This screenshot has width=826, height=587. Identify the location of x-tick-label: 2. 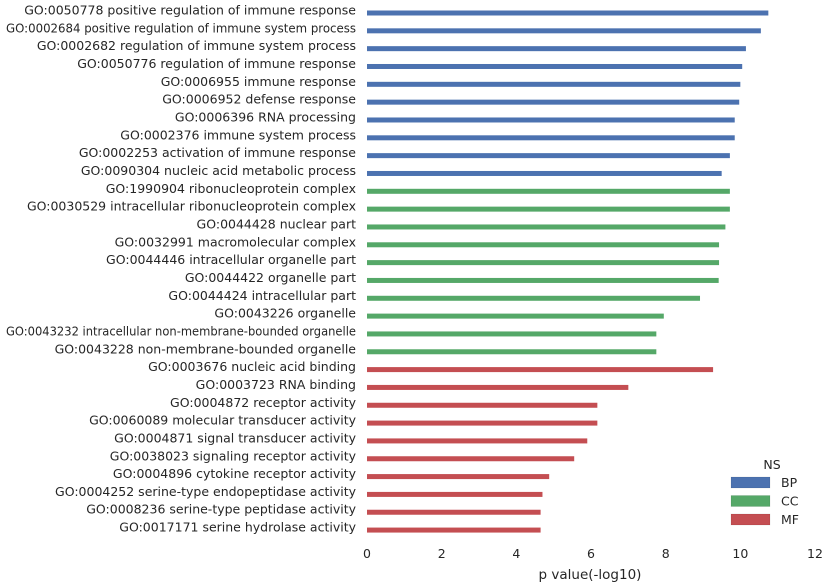
(442, 553).